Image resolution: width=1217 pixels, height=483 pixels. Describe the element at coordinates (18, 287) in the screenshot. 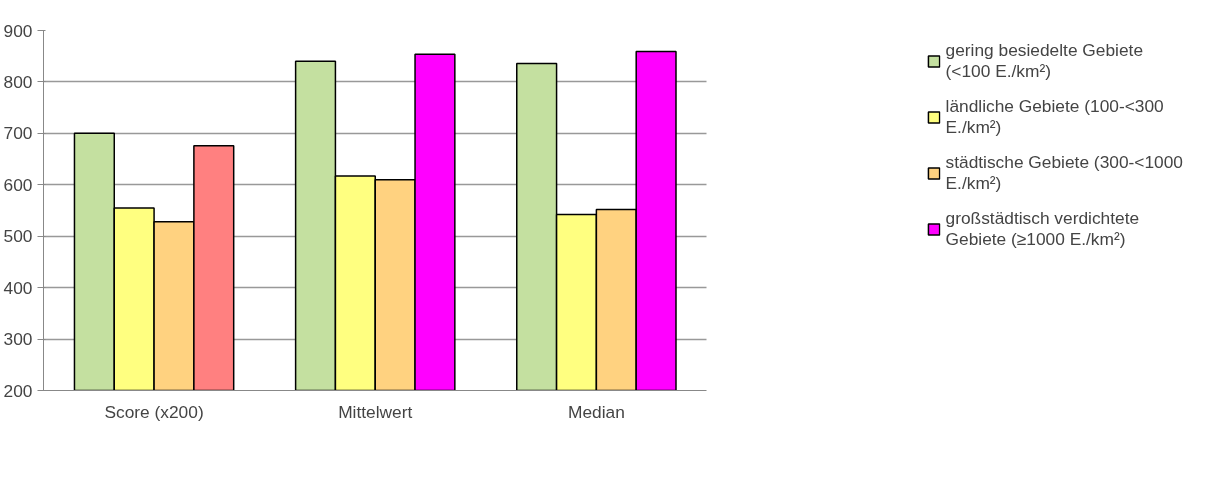

I see `y-tick-label: 400` at that location.